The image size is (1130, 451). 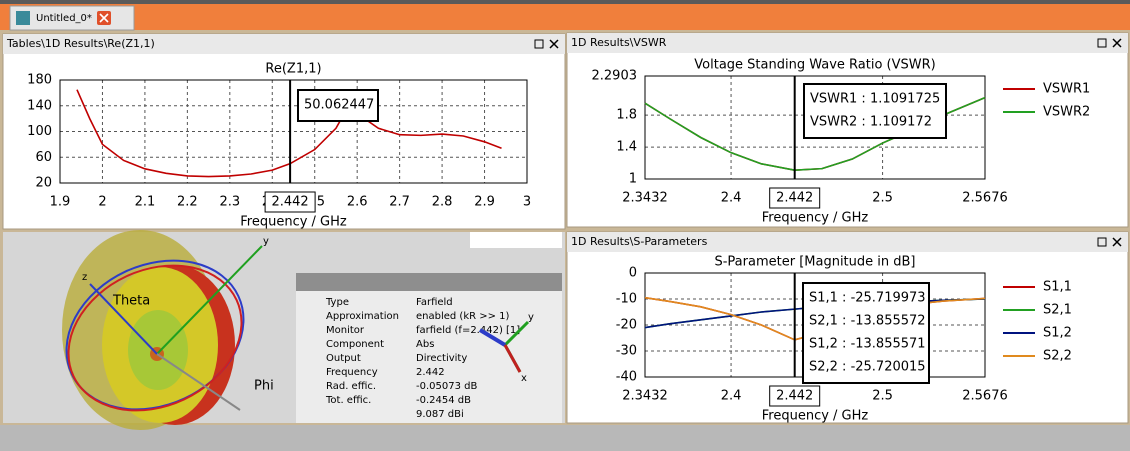 I want to click on info-label: Output, so click(x=343, y=358).